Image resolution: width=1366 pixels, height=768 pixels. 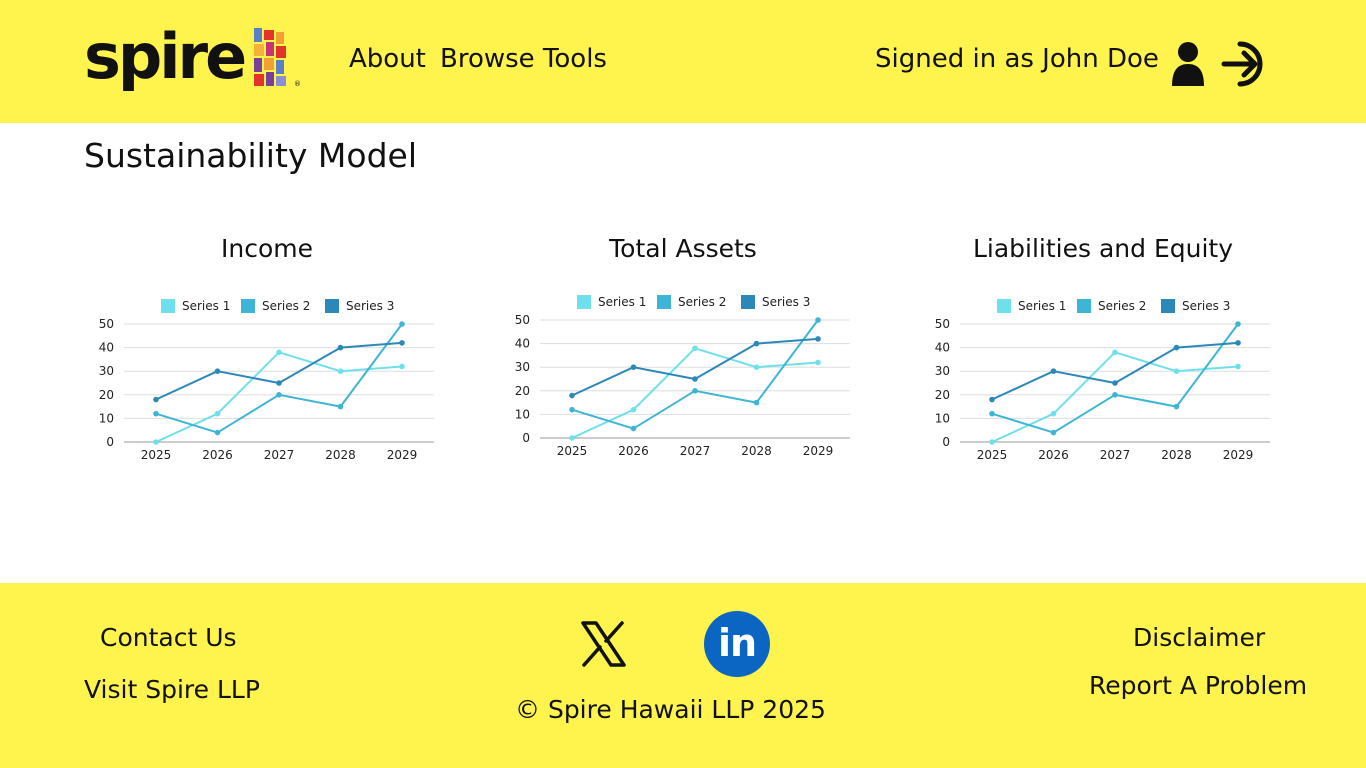 What do you see at coordinates (1199, 637) in the screenshot?
I see `disclaimer-link: Disclaimer` at bounding box center [1199, 637].